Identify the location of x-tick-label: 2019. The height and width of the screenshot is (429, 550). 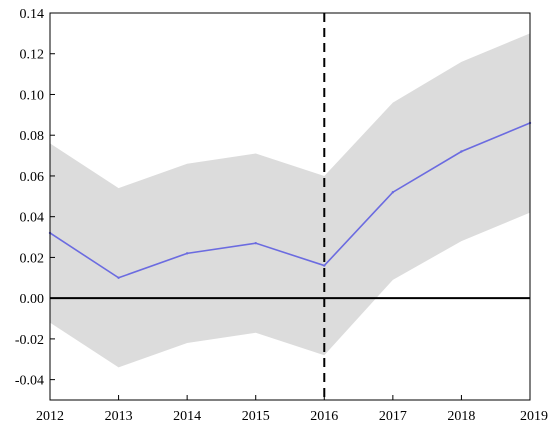
(534, 416).